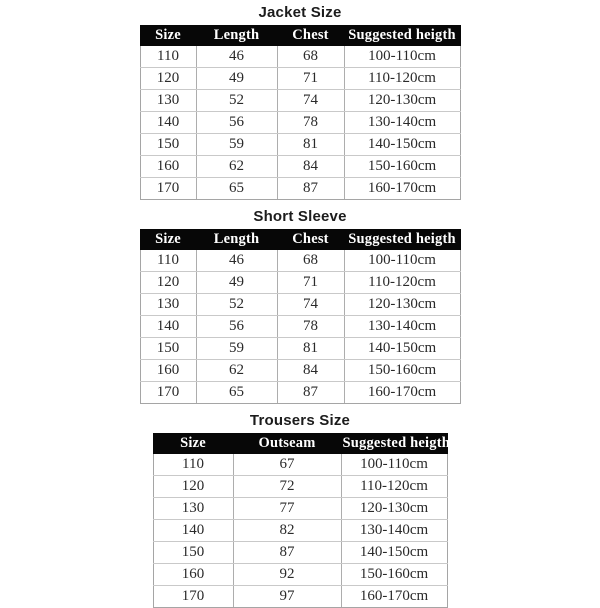 Image resolution: width=600 pixels, height=608 pixels. Describe the element at coordinates (402, 392) in the screenshot. I see `table-cell: 160-170cm` at that location.